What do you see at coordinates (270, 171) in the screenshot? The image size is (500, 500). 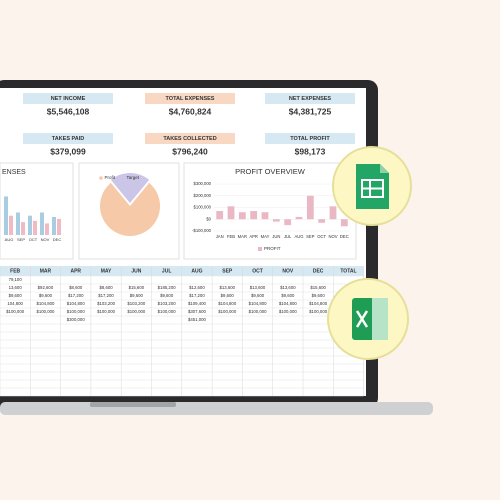 I see `chart-title: PROFIT OVERVIEW` at bounding box center [270, 171].